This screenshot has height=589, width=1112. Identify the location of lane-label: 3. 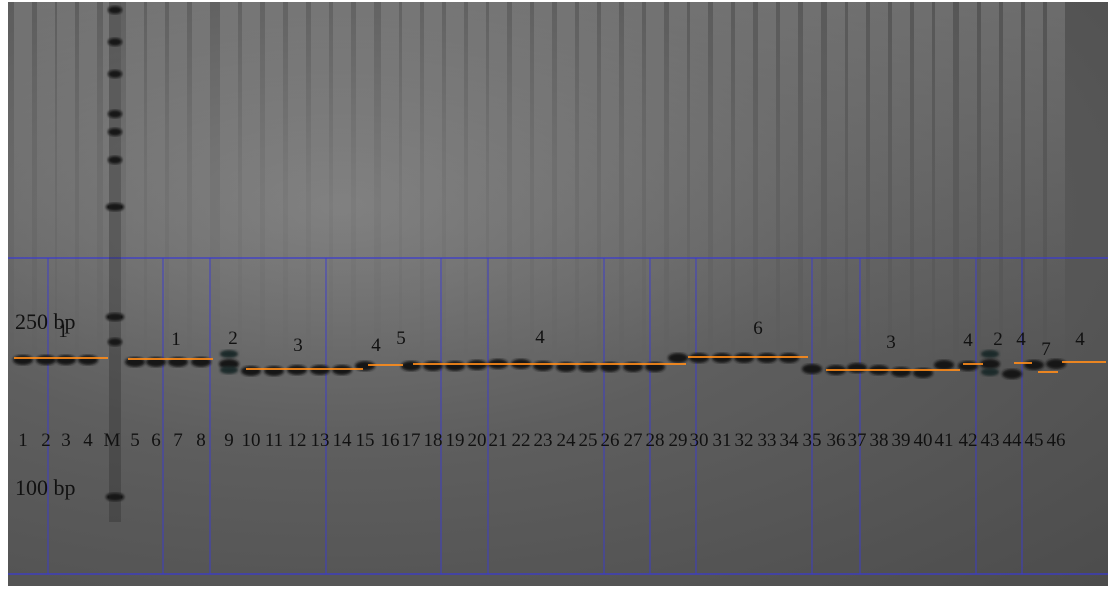
(66, 440).